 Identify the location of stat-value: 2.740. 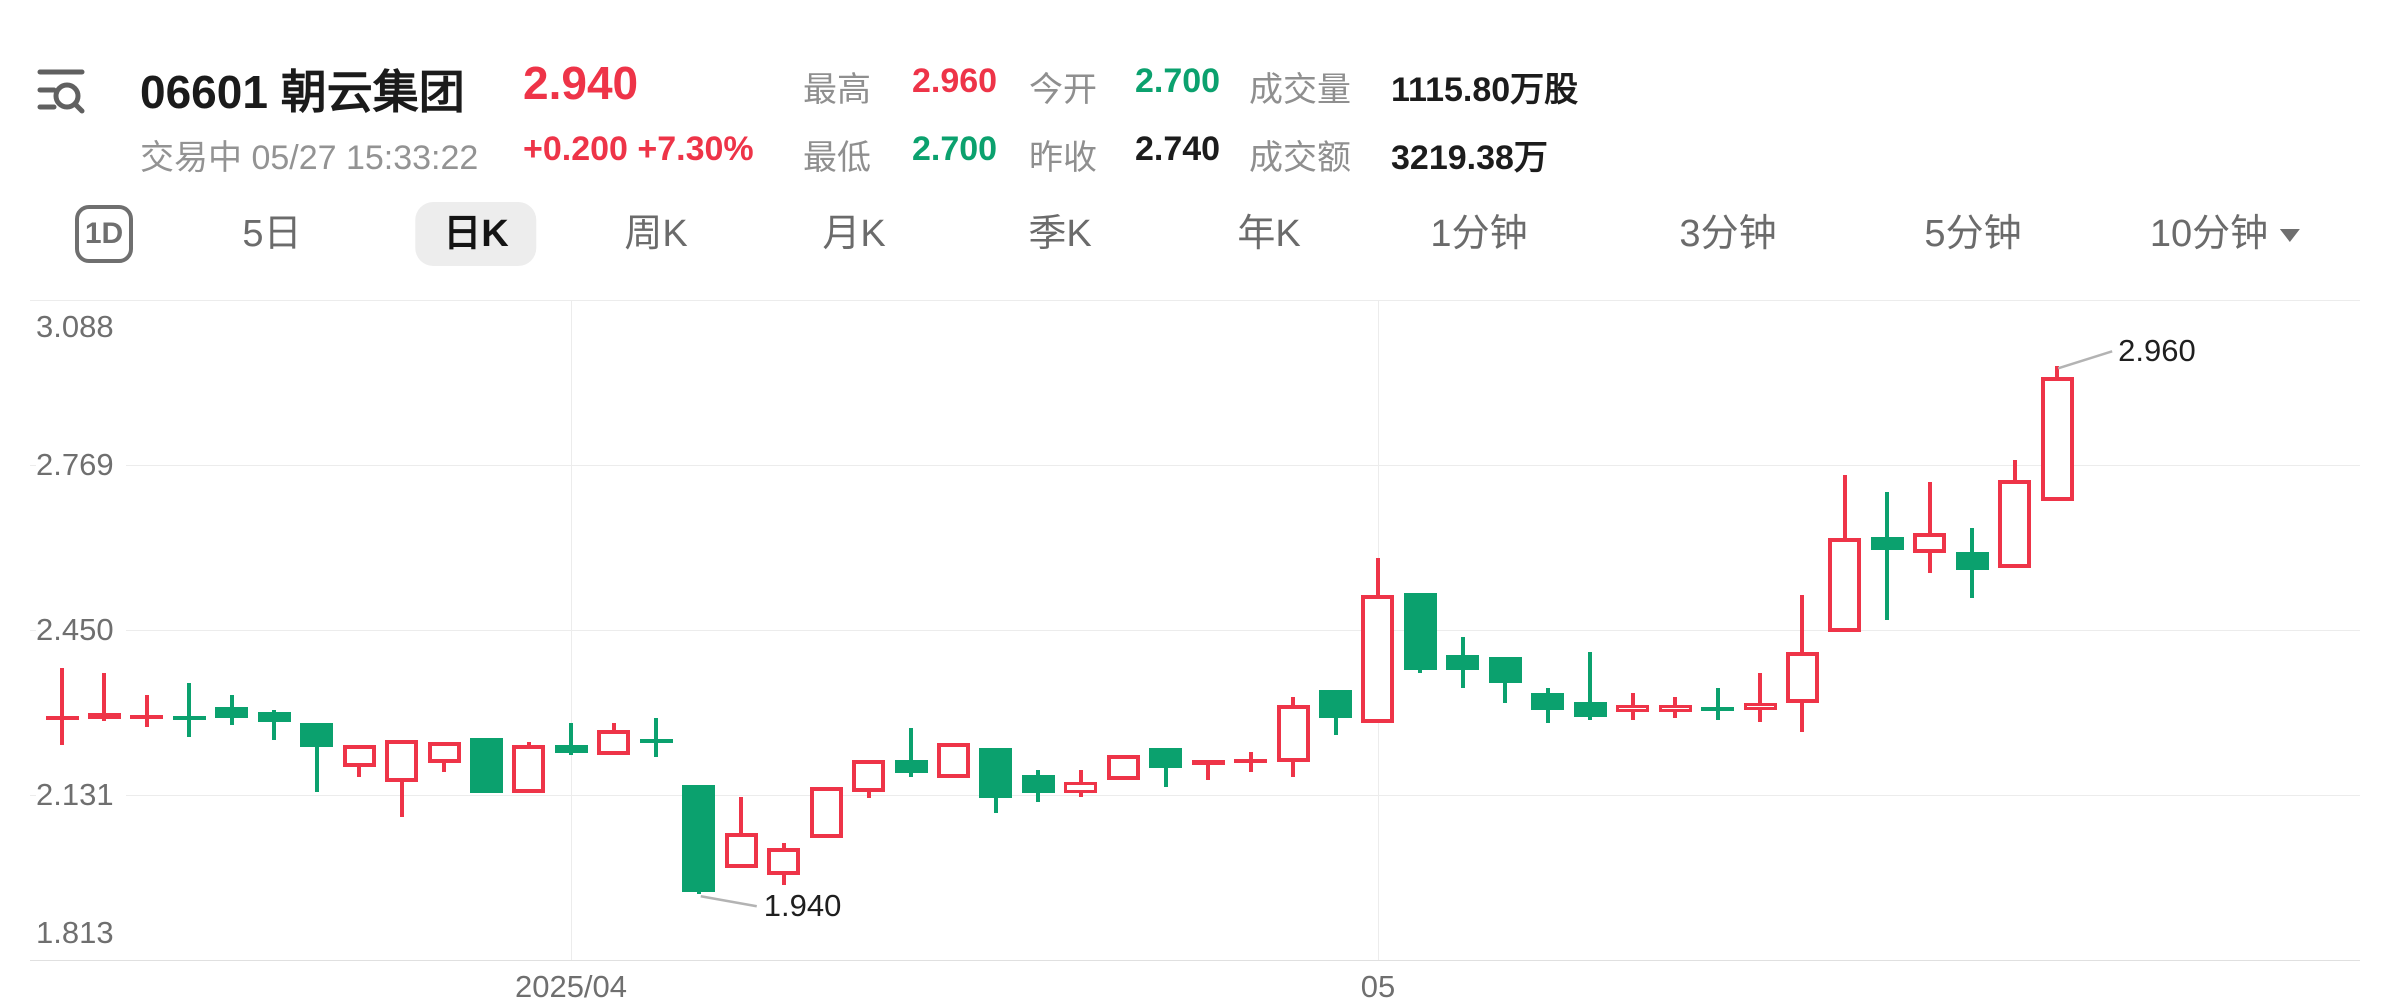
(1178, 149).